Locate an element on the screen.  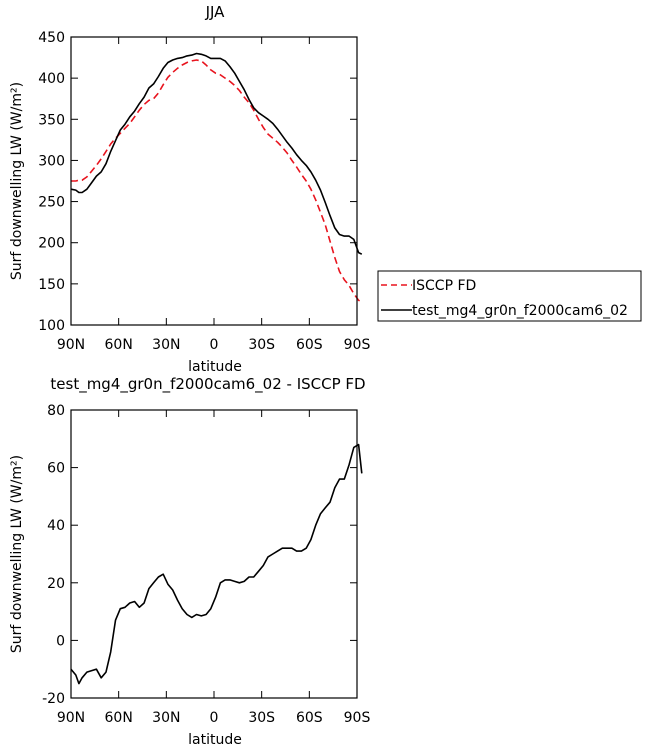
bottom-y-tick-label: 80 is located at coordinates (56, 411).